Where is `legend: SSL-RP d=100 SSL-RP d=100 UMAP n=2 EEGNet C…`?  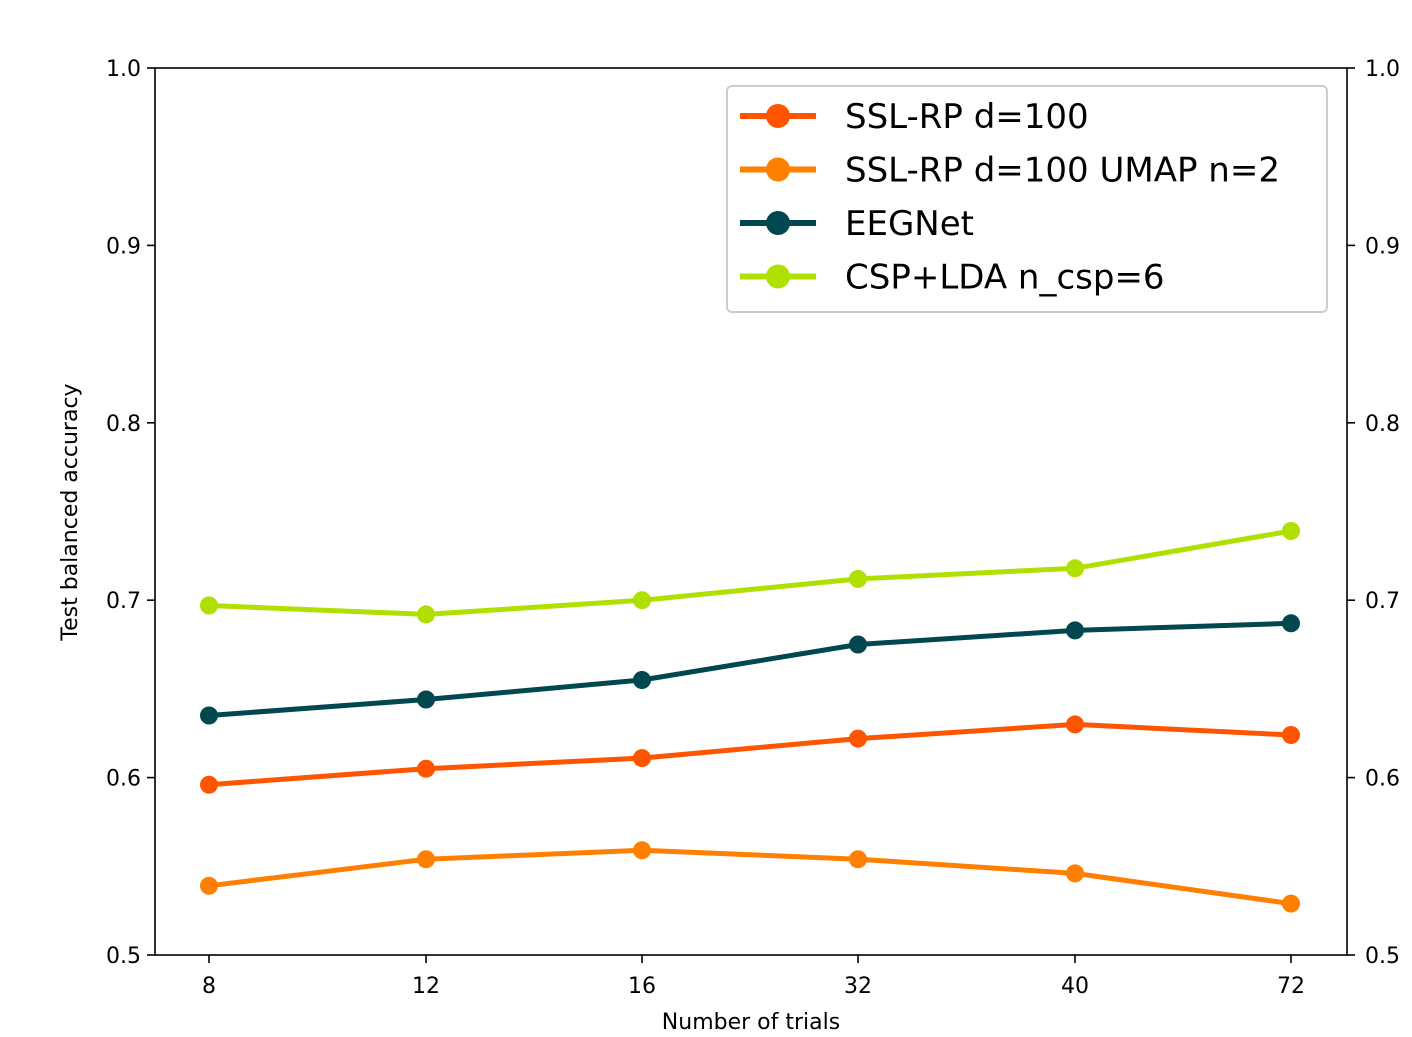 legend: SSL-RP d=100 SSL-RP d=100 UMAP n=2 EEGNet C… is located at coordinates (1027, 199).